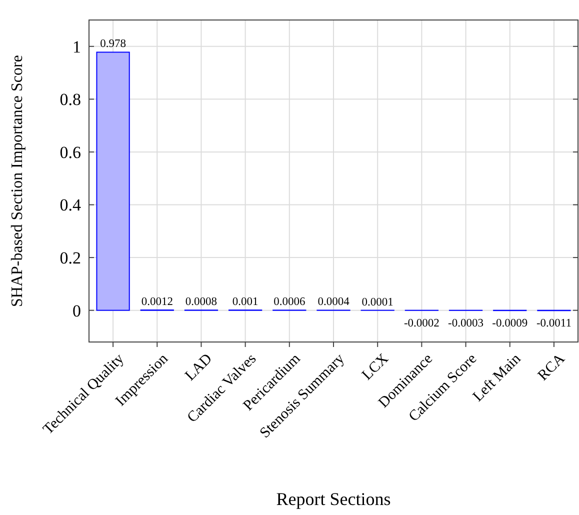 The width and height of the screenshot is (579, 515). I want to click on data-label: -0.0003, so click(466, 323).